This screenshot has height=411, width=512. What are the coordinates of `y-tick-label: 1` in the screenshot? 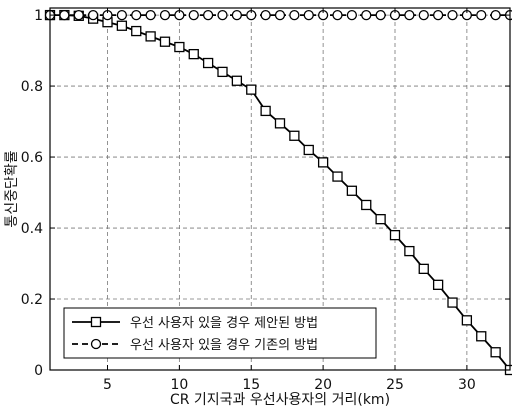 It's located at (38, 16).